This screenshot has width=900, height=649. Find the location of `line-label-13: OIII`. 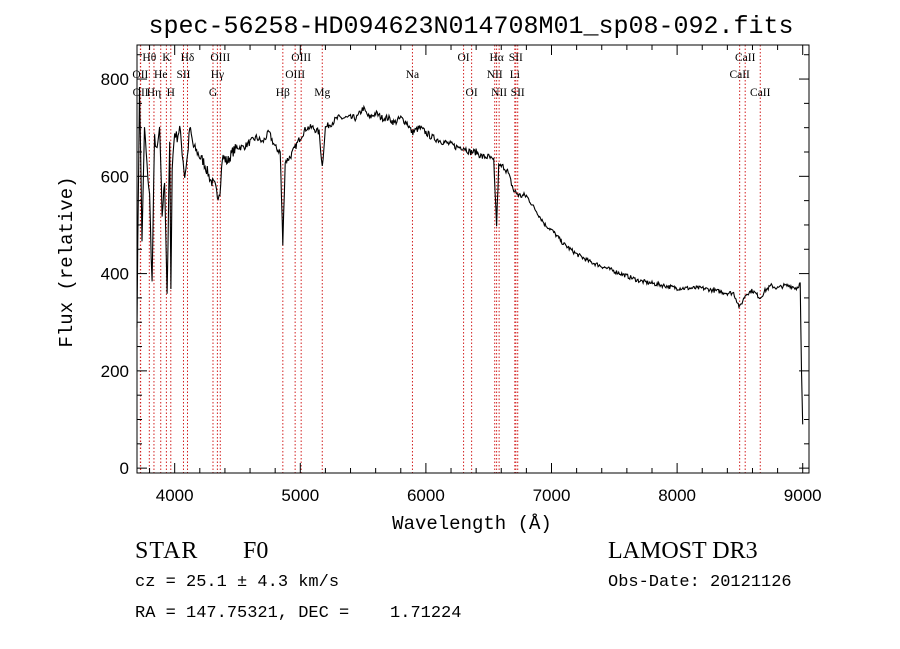

line-label-13: OIII is located at coordinates (301, 58).